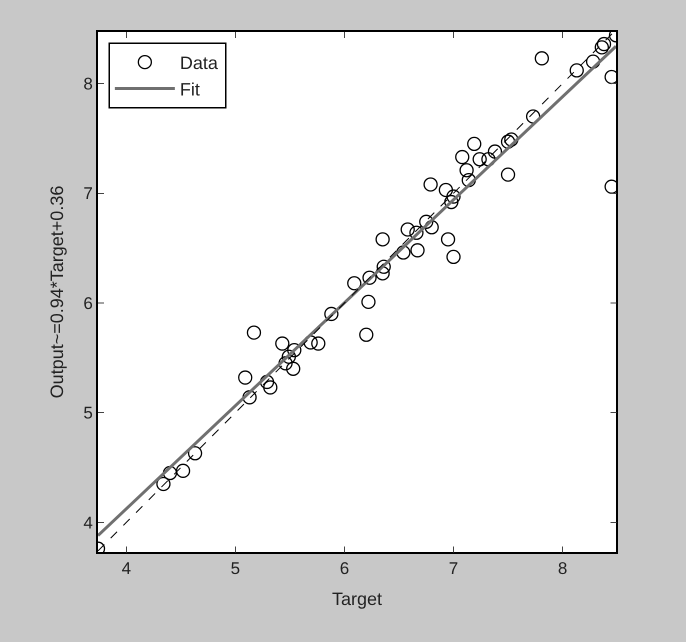  Describe the element at coordinates (199, 63) in the screenshot. I see `legend-label: Data` at that location.